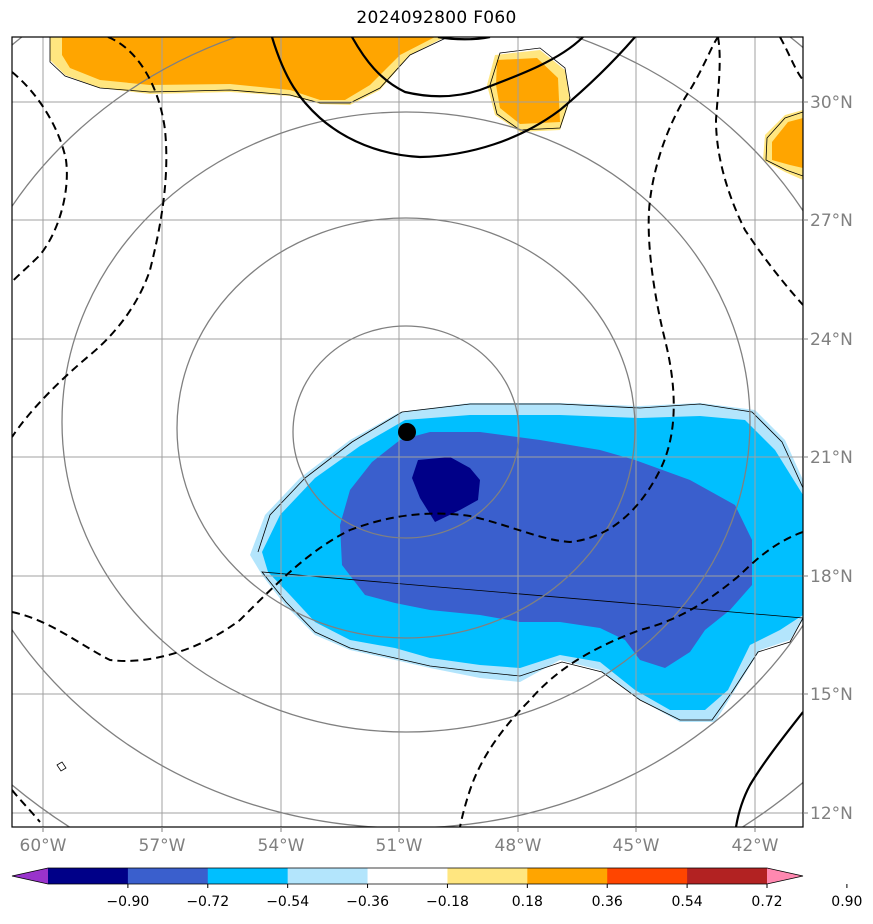 The height and width of the screenshot is (924, 873). Describe the element at coordinates (447, 902) in the screenshot. I see `colorbar-tick-label: −0.18` at that location.